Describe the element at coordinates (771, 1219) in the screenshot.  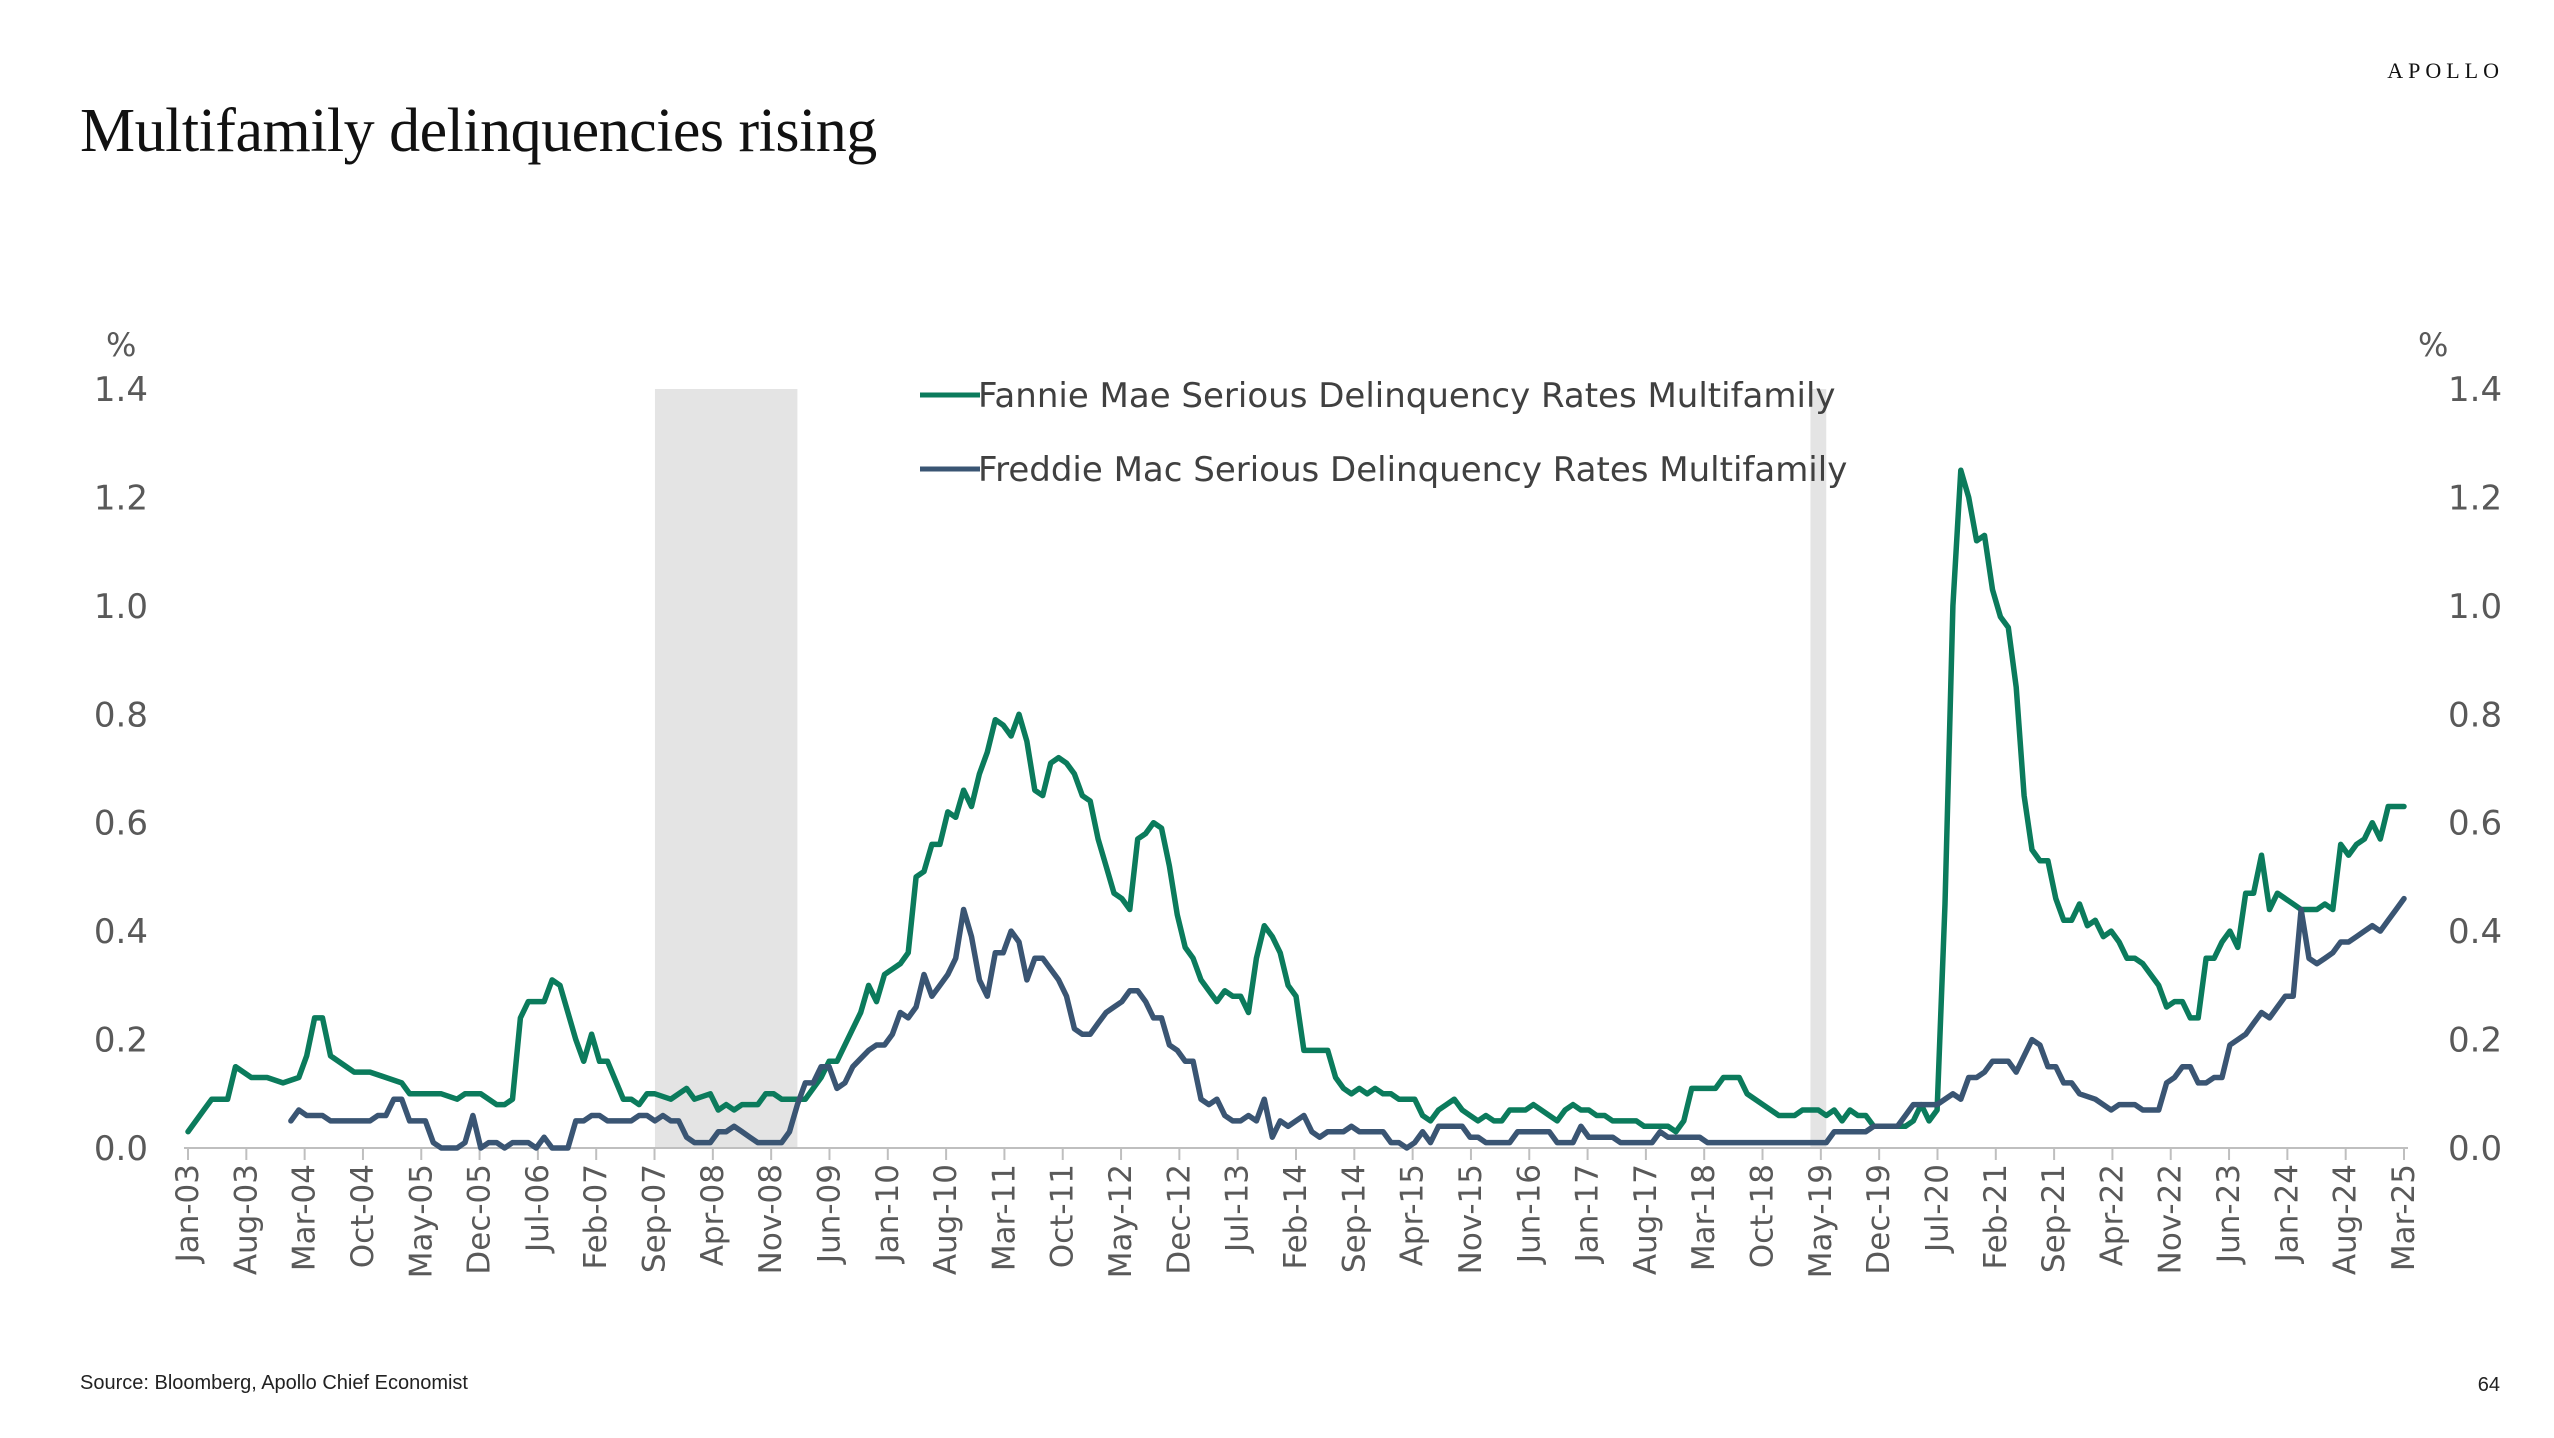
I see `x-tick-label: Nov-08` at that location.